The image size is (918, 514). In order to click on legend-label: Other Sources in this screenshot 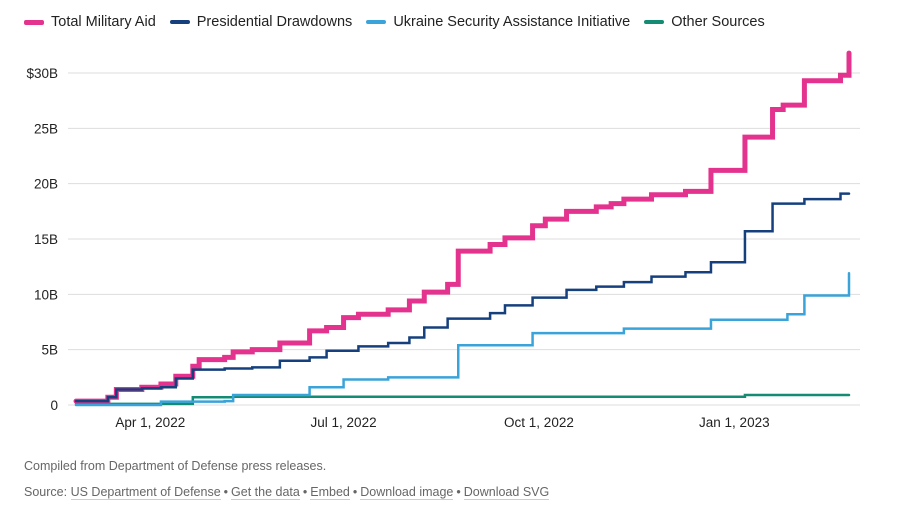, I will do `click(718, 22)`.